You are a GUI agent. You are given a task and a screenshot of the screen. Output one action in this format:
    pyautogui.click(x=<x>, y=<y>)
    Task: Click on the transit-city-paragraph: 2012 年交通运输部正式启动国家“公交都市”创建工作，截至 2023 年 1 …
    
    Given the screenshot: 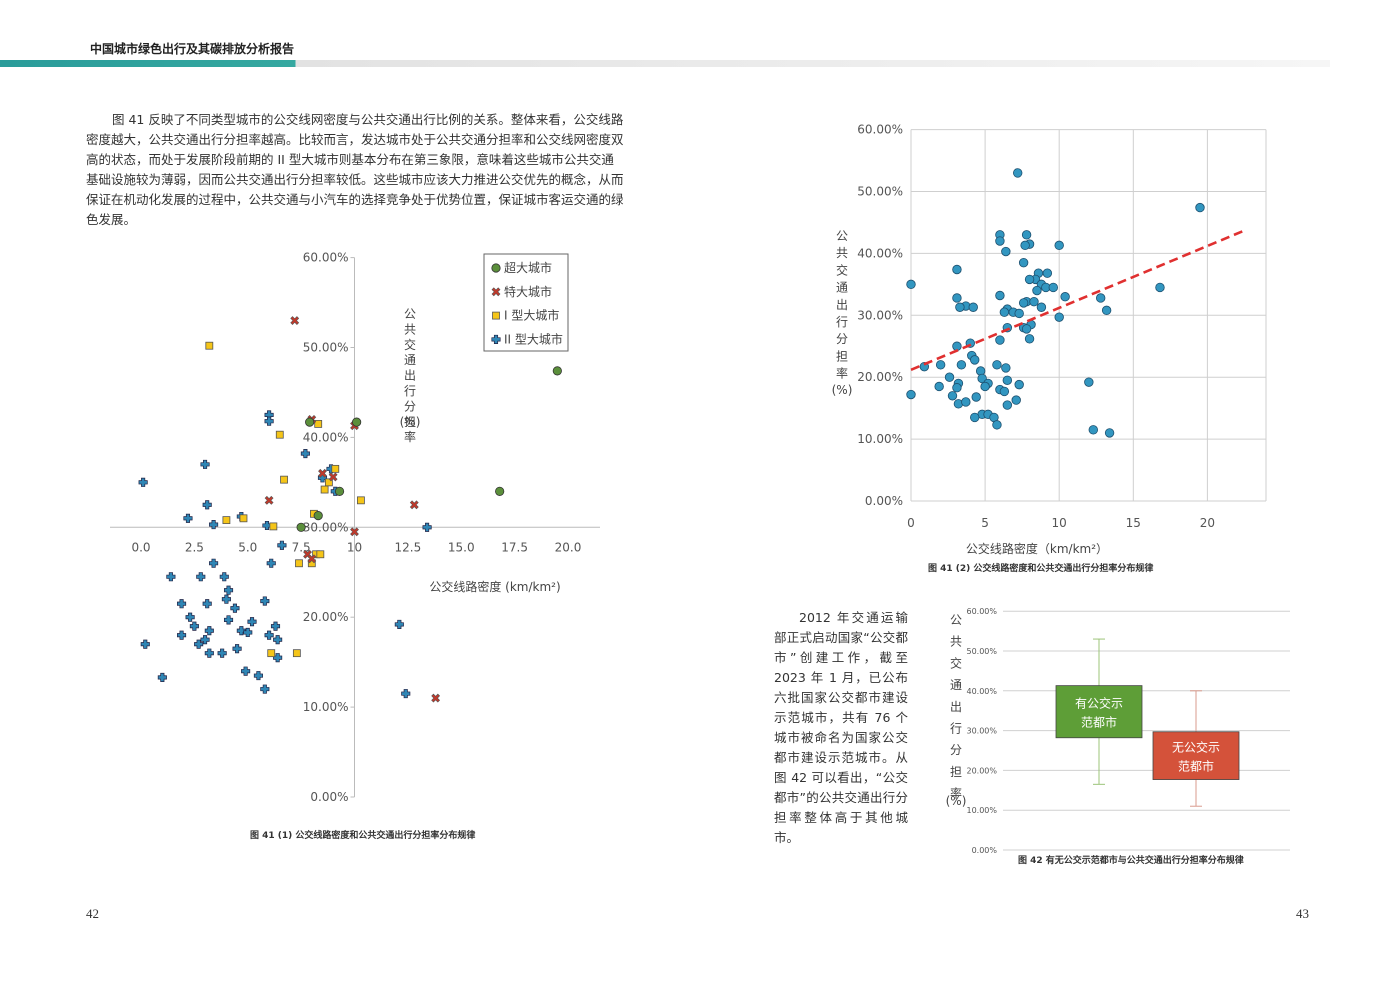 What is the action you would take?
    pyautogui.click(x=841, y=728)
    